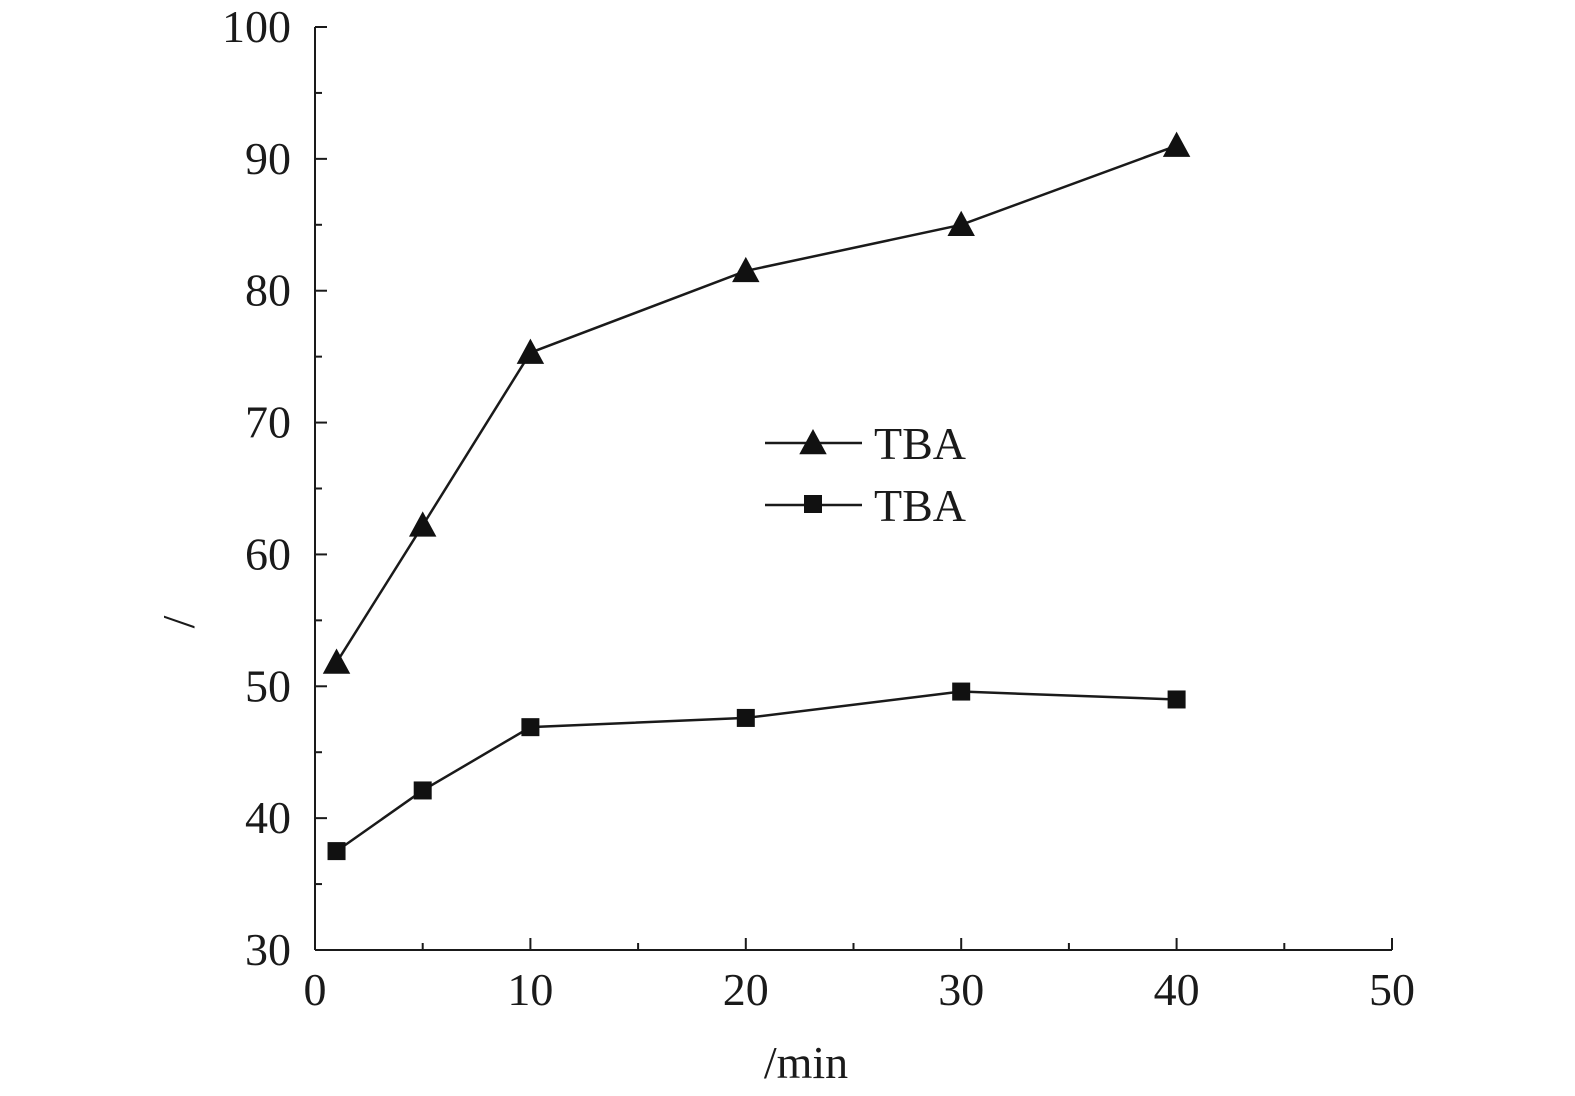  I want to click on legend-triangle-marker, so click(813, 442).